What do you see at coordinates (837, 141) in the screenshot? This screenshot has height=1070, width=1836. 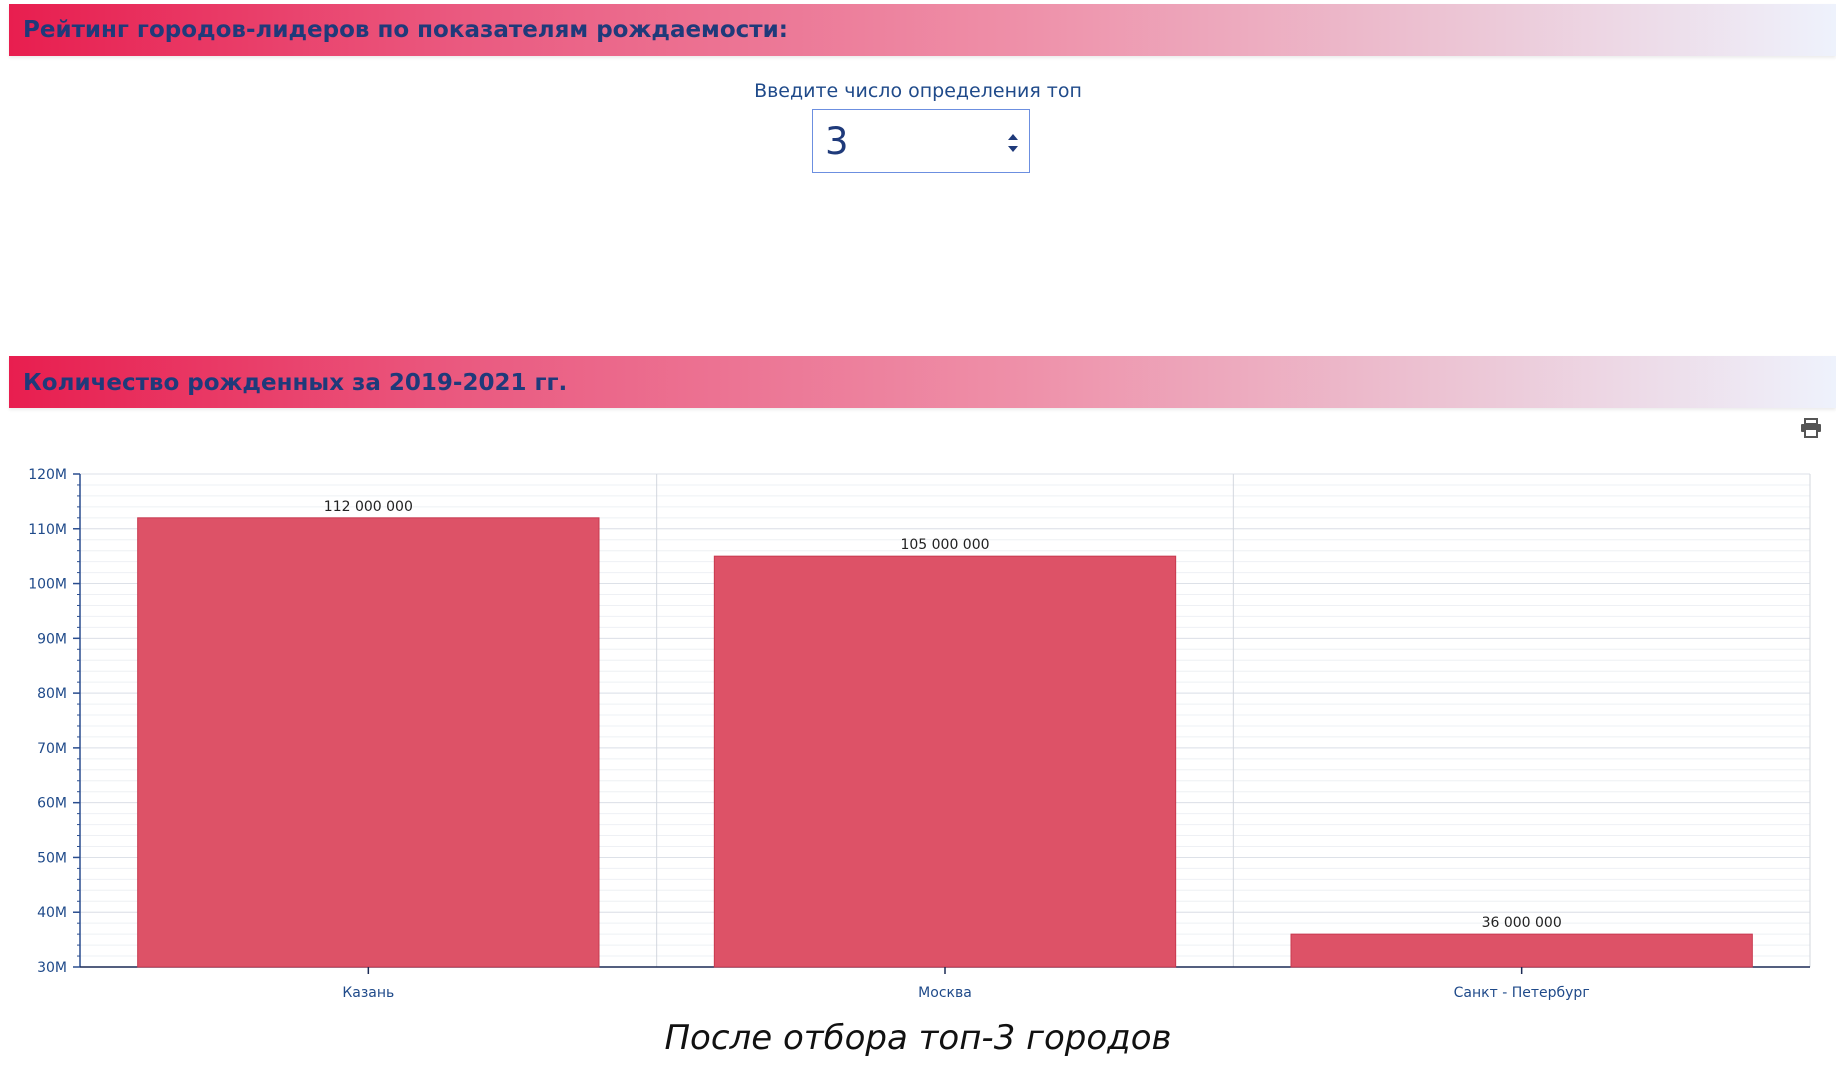 I see `top-count-value: 3` at bounding box center [837, 141].